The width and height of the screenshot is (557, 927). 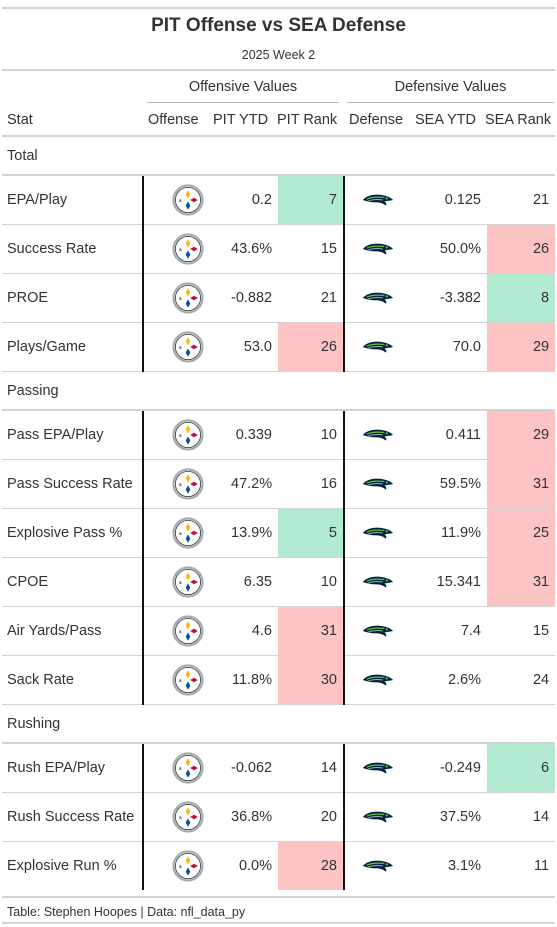 I want to click on table-row: Rush Success Rate 36.8% 20 37.5% 14, so click(x=279, y=817).